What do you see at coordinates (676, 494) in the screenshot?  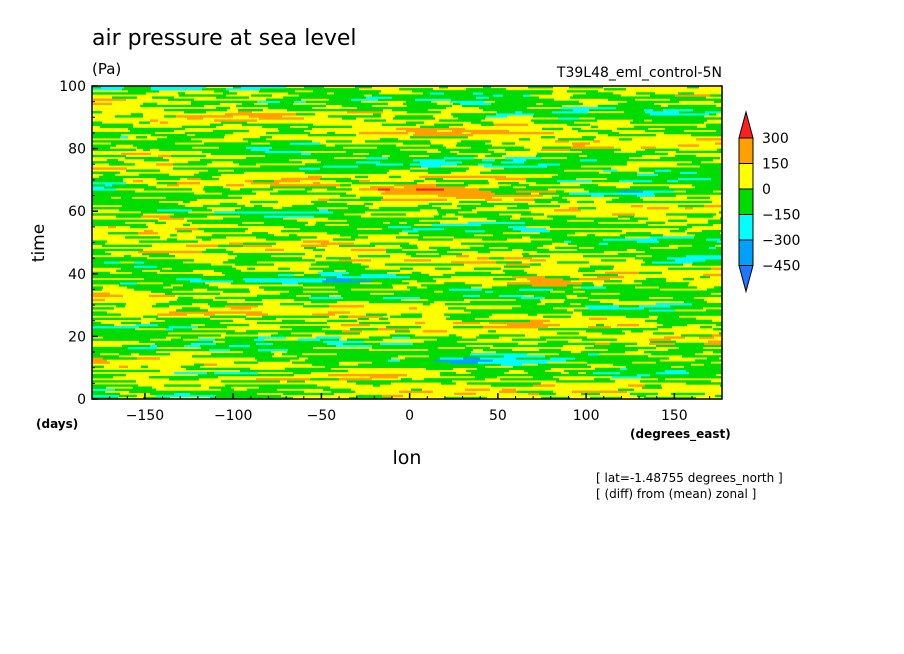 I see `note-diff: [ (diff) from (mean) zonal ]` at bounding box center [676, 494].